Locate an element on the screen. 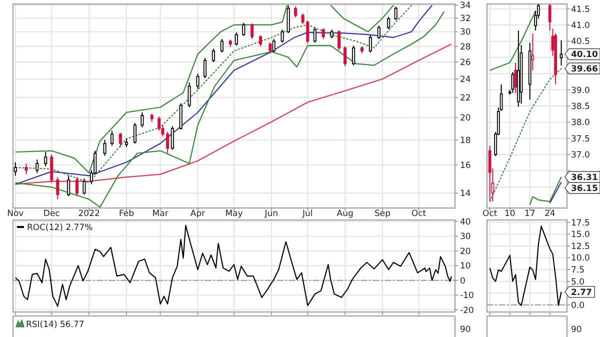 The image size is (600, 337). x-tick-label: 24 is located at coordinates (550, 214).